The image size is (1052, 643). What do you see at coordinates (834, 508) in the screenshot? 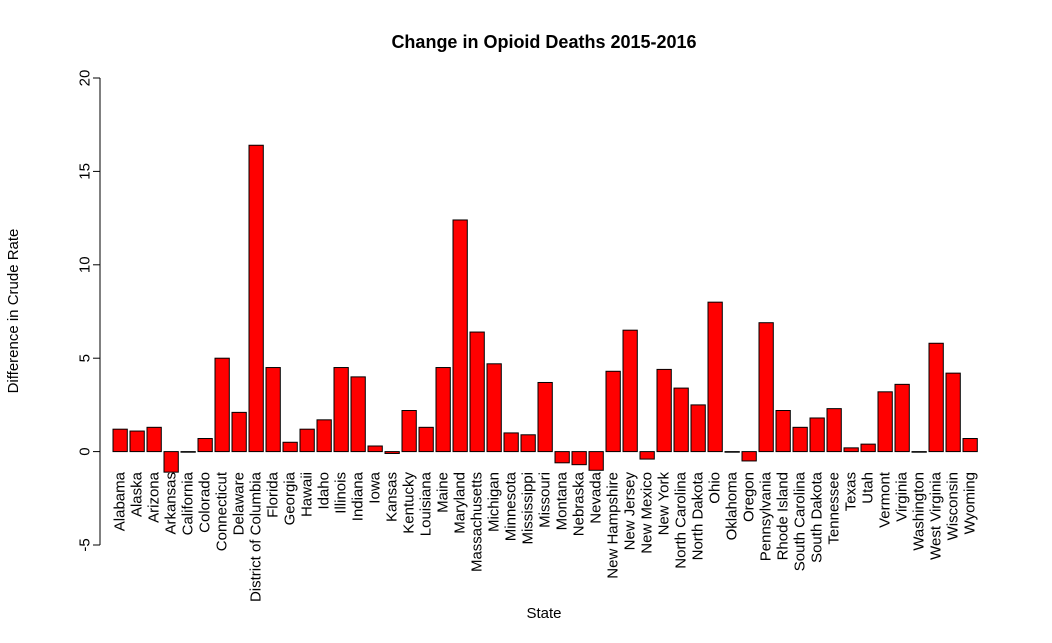
I see `x-tick-label: Tennessee` at bounding box center [834, 508].